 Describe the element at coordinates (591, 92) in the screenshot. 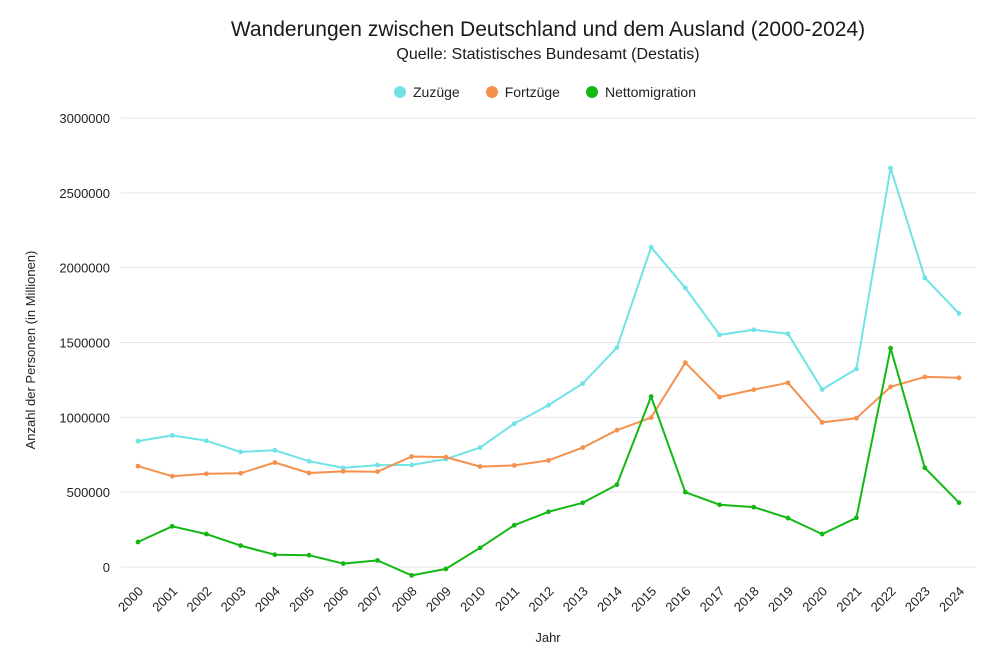

I see `legend-swatch-nettomigration` at that location.